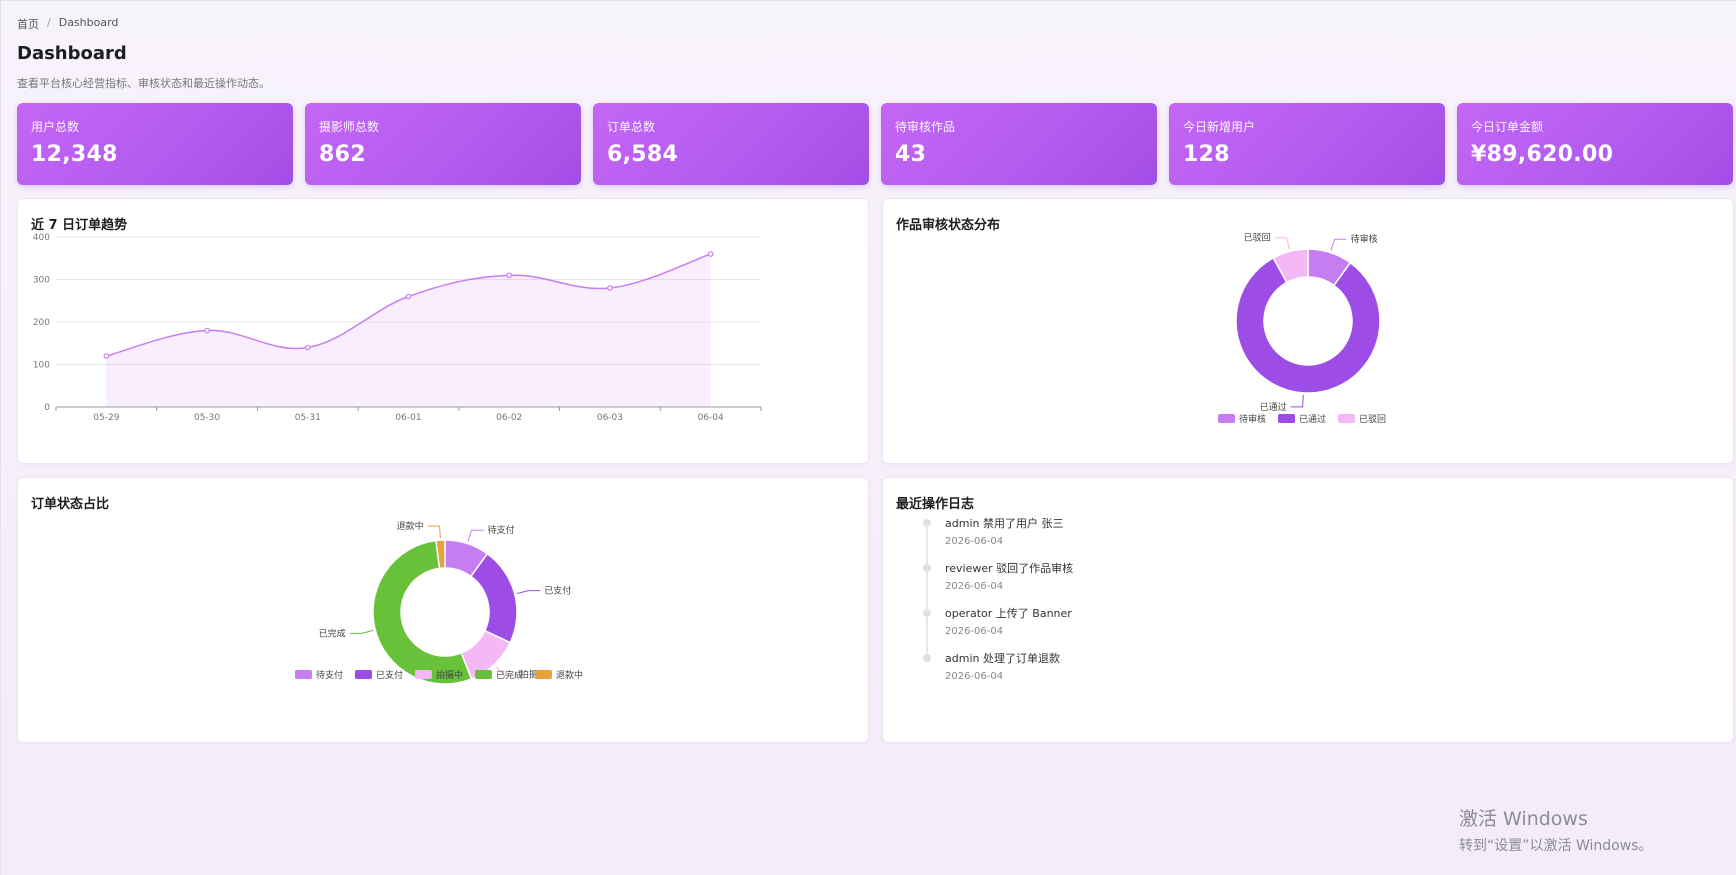 The width and height of the screenshot is (1736, 875). What do you see at coordinates (643, 154) in the screenshot?
I see `stat-value: 6,584` at bounding box center [643, 154].